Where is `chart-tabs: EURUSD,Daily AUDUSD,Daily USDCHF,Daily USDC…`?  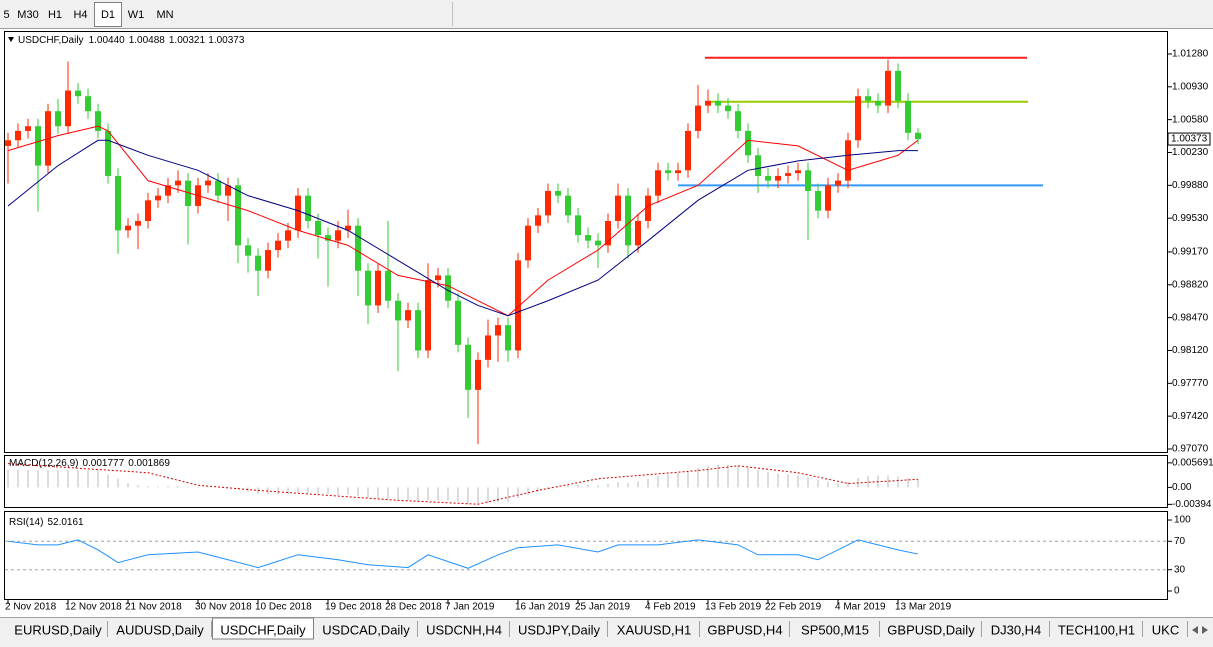 chart-tabs: EURUSD,Daily AUDUSD,Daily USDCHF,Daily USDC… is located at coordinates (601, 628).